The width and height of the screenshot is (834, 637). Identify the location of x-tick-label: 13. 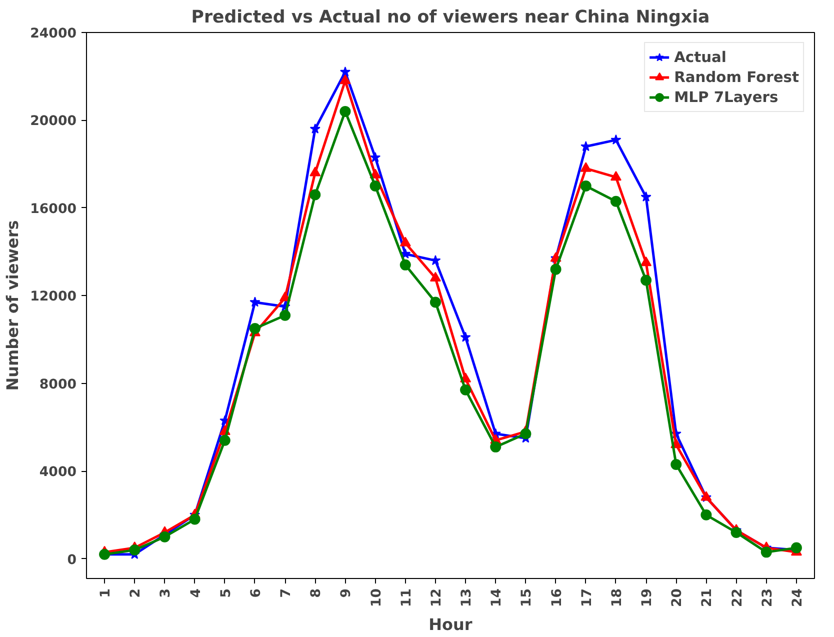
(467, 598).